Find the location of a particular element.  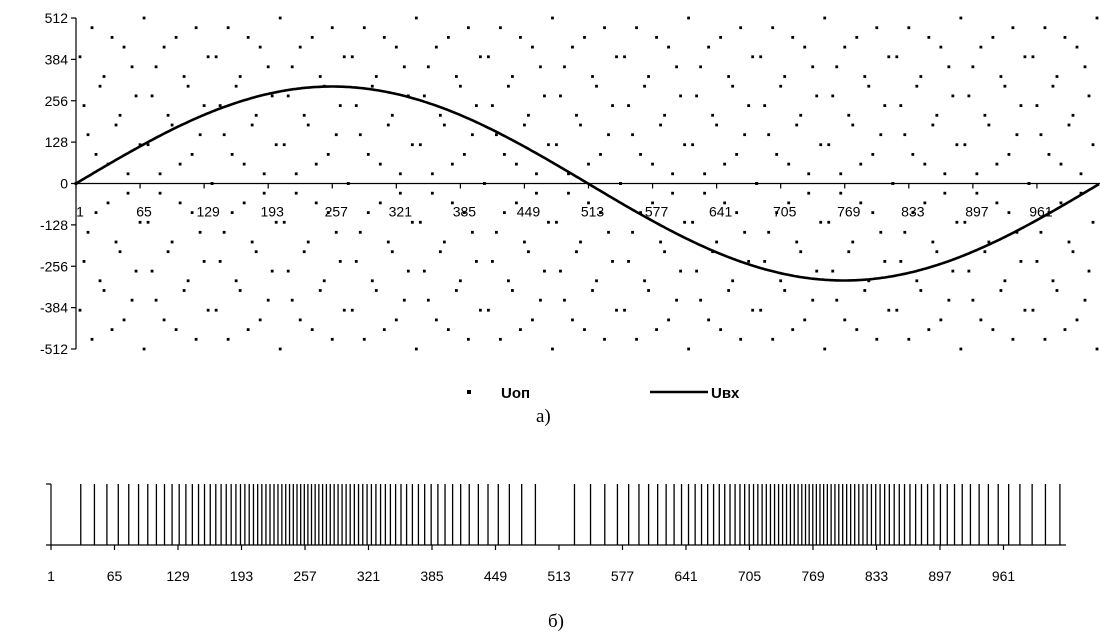

top-y-tick-label: 256 is located at coordinates (57, 101).